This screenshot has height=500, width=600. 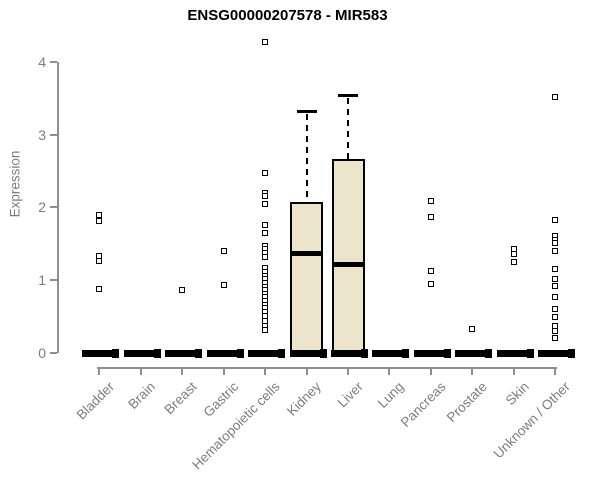 I want to click on y-tick-label: 0, so click(x=42, y=352).